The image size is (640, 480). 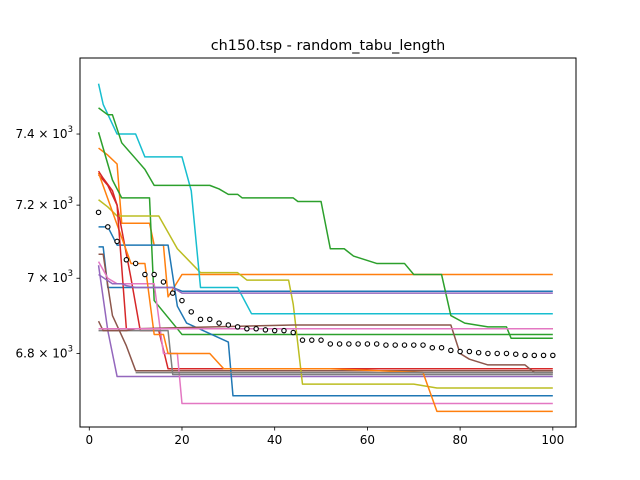 I want to click on y-tick-label-2: 7 × 10³, so click(x=50, y=277).